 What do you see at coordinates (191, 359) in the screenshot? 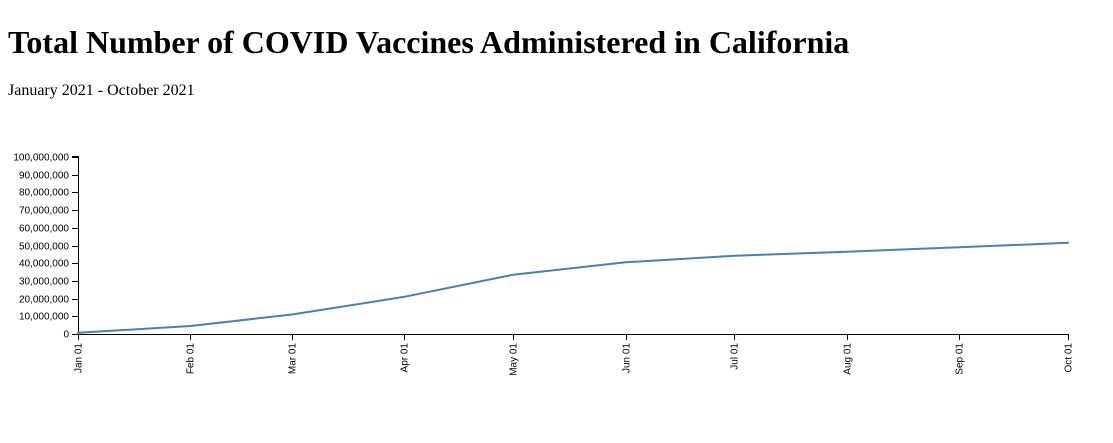
I see `x-tick-label: Feb 01` at bounding box center [191, 359].